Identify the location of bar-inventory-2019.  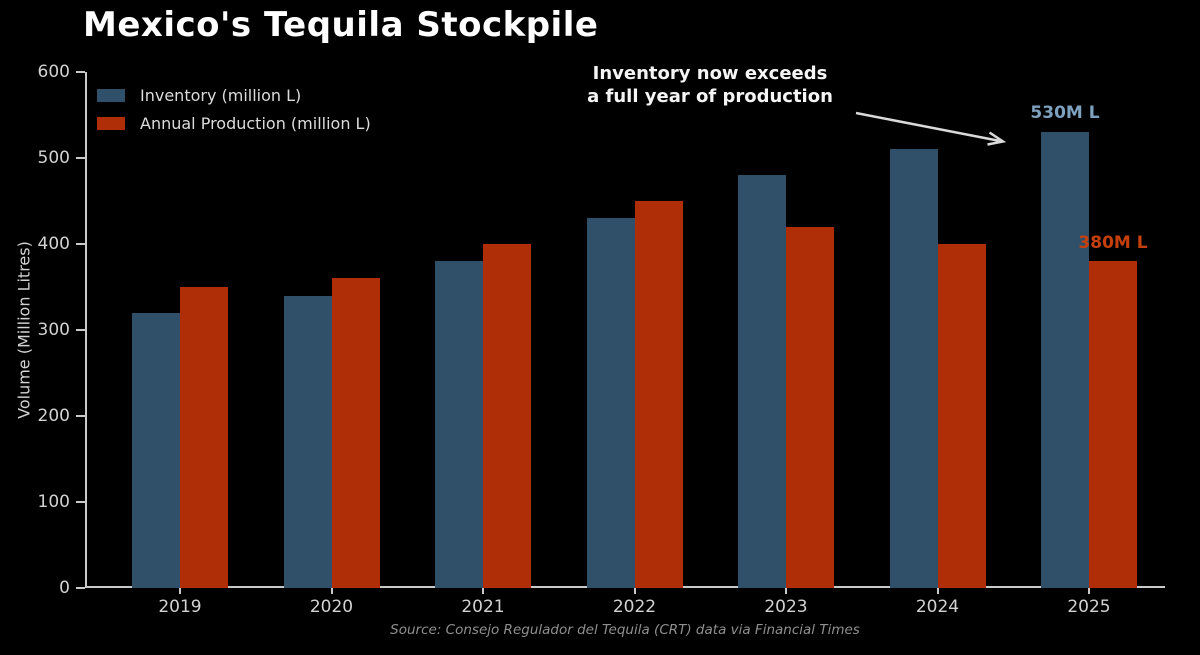
(156, 450).